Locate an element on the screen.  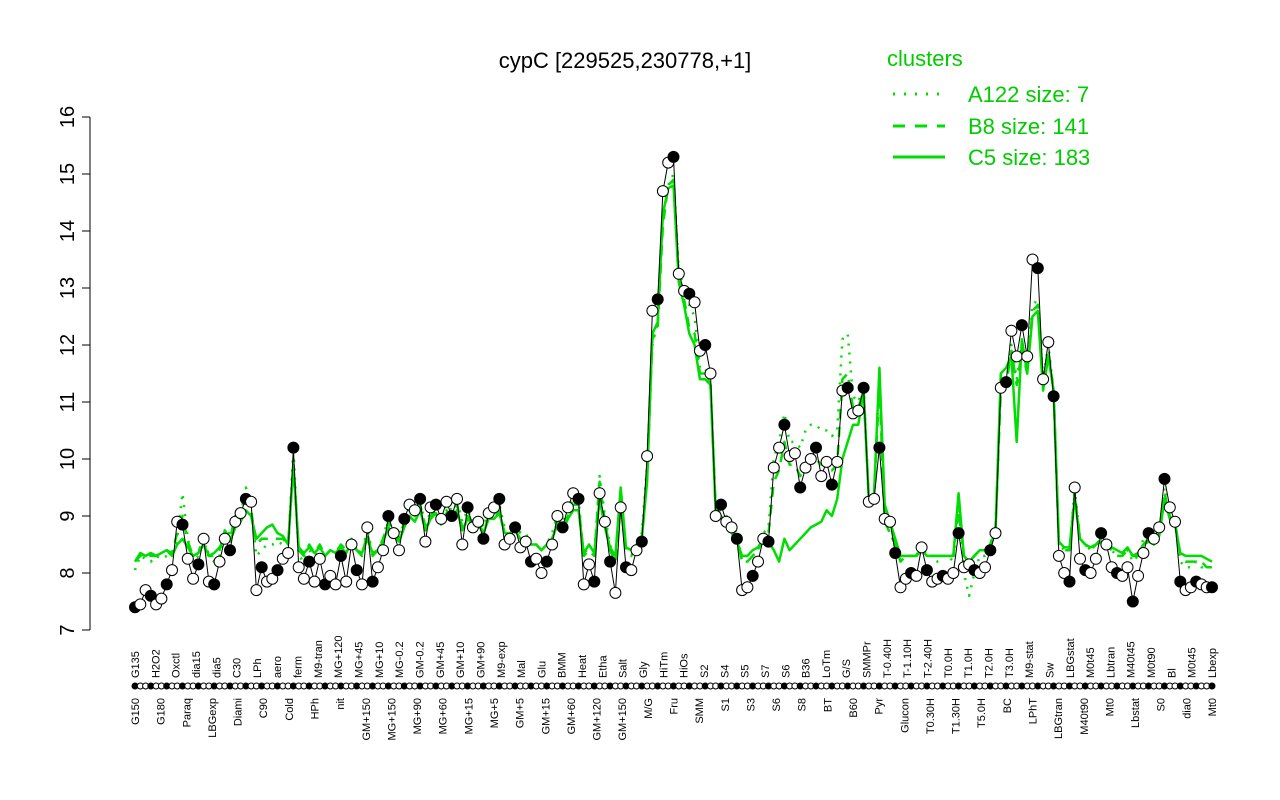
x-tick-label: GM+120 is located at coordinates (598, 719).